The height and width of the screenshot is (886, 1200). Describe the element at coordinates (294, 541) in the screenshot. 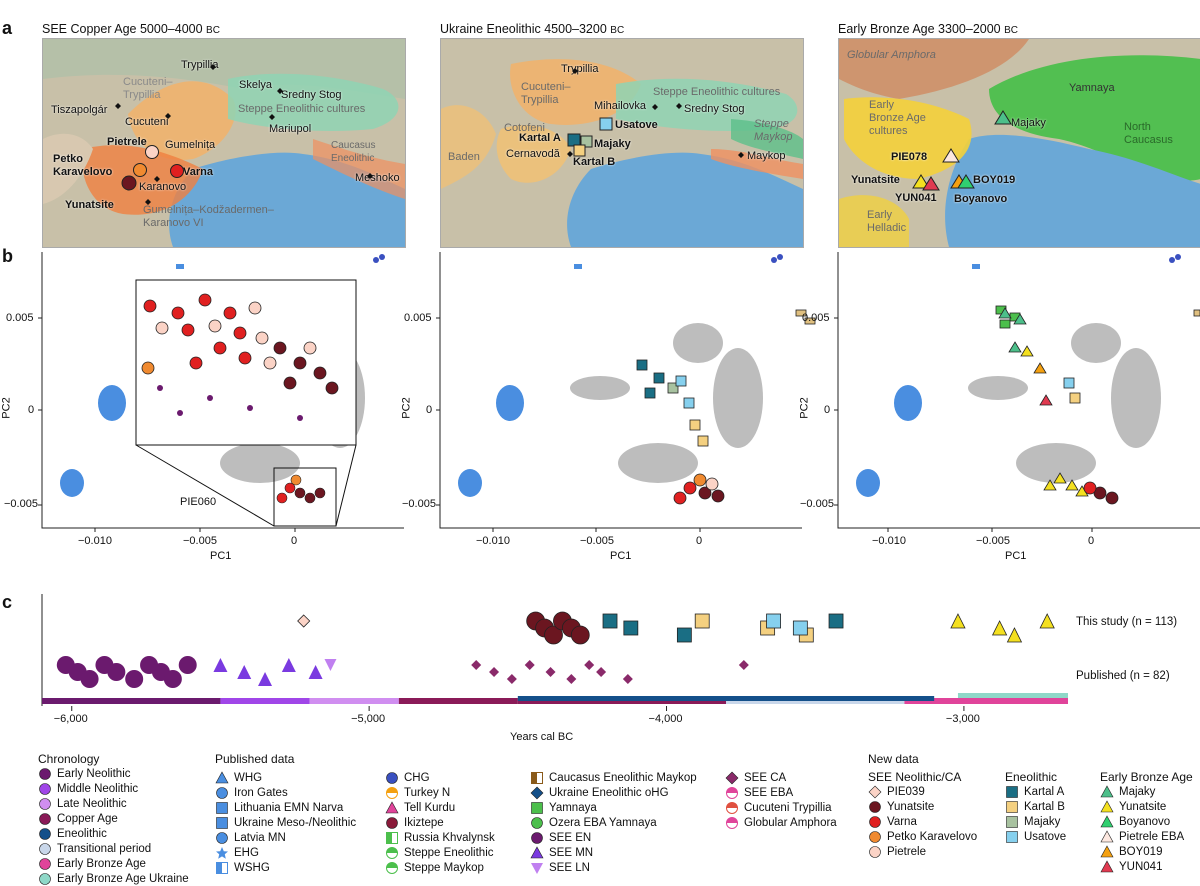

I see `pca1-xtick-3: 0` at that location.